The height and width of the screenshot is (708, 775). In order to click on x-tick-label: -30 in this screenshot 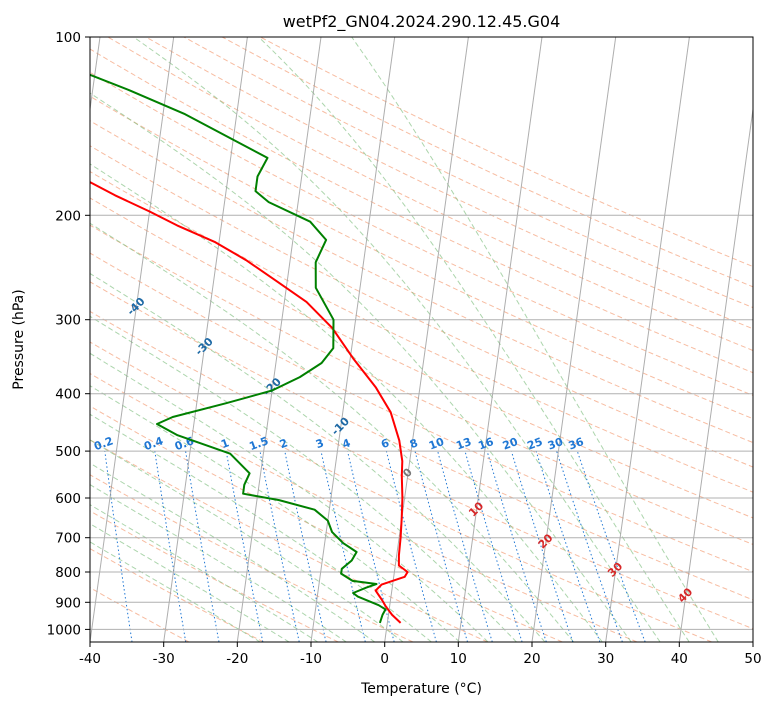, I will do `click(164, 659)`.